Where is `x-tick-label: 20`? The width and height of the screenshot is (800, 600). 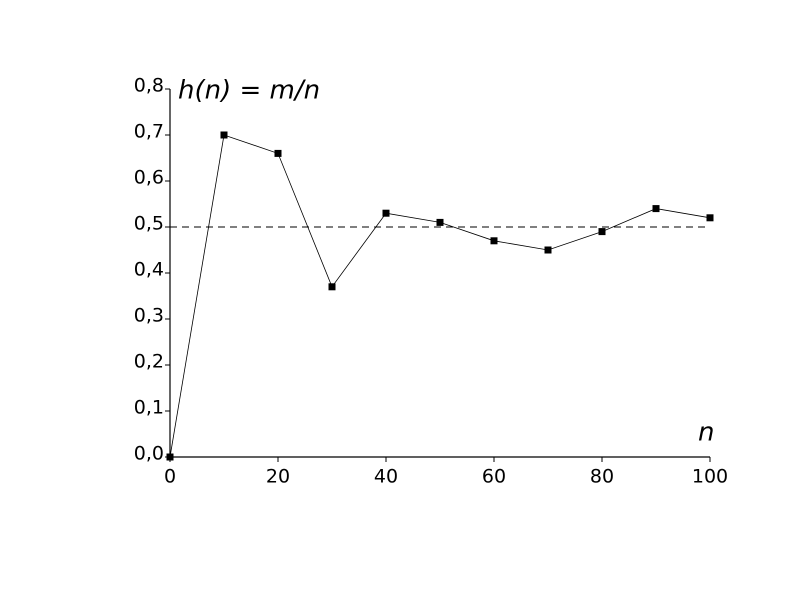 x-tick-label: 20 is located at coordinates (278, 477).